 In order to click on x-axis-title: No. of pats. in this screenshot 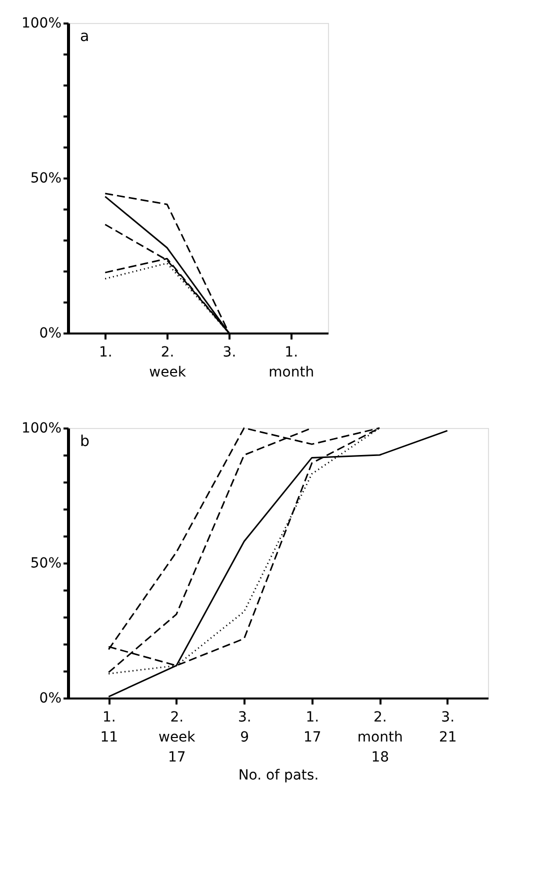, I will do `click(278, 776)`.